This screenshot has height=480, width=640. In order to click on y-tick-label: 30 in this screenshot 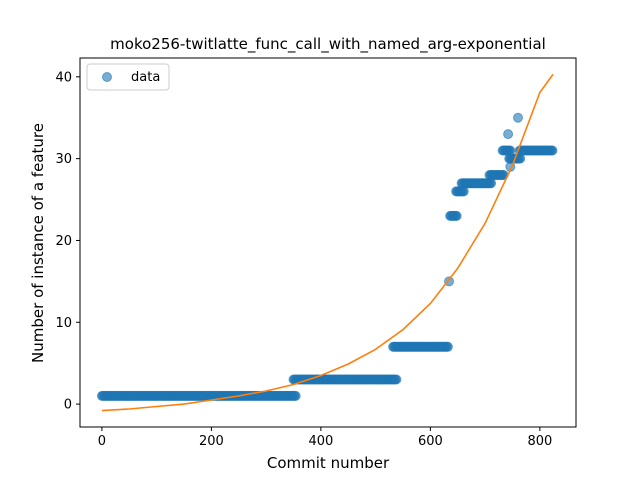, I will do `click(63, 159)`.